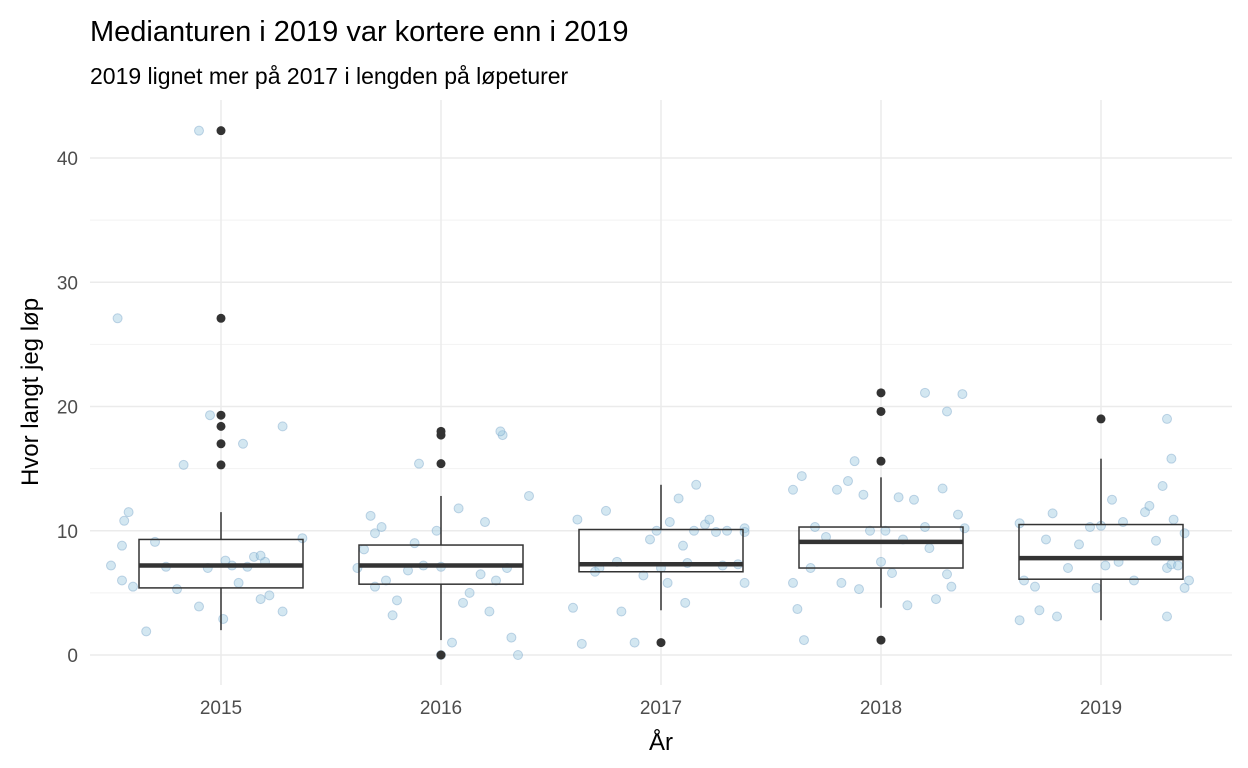 This screenshot has width=1248, height=768. Describe the element at coordinates (72, 656) in the screenshot. I see `y-tick-label: 0` at that location.